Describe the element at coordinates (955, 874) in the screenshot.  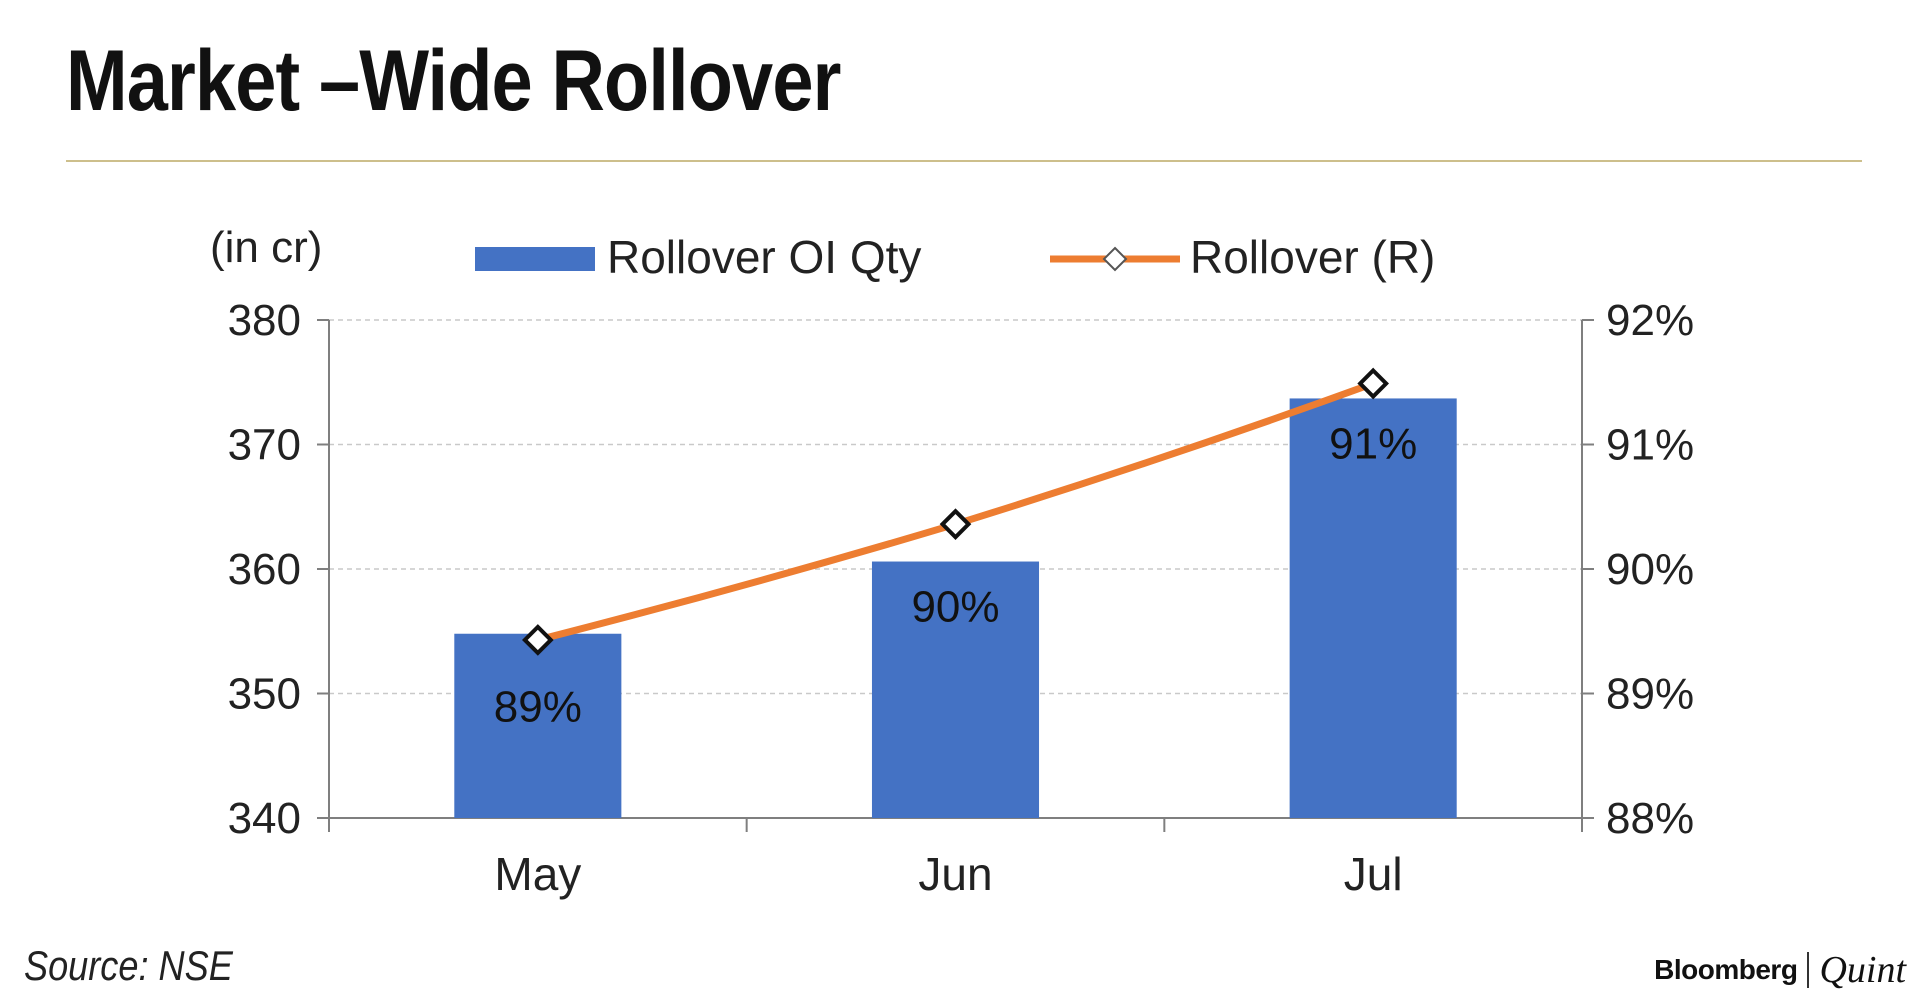
I see `x-tick-label: Jun` at that location.